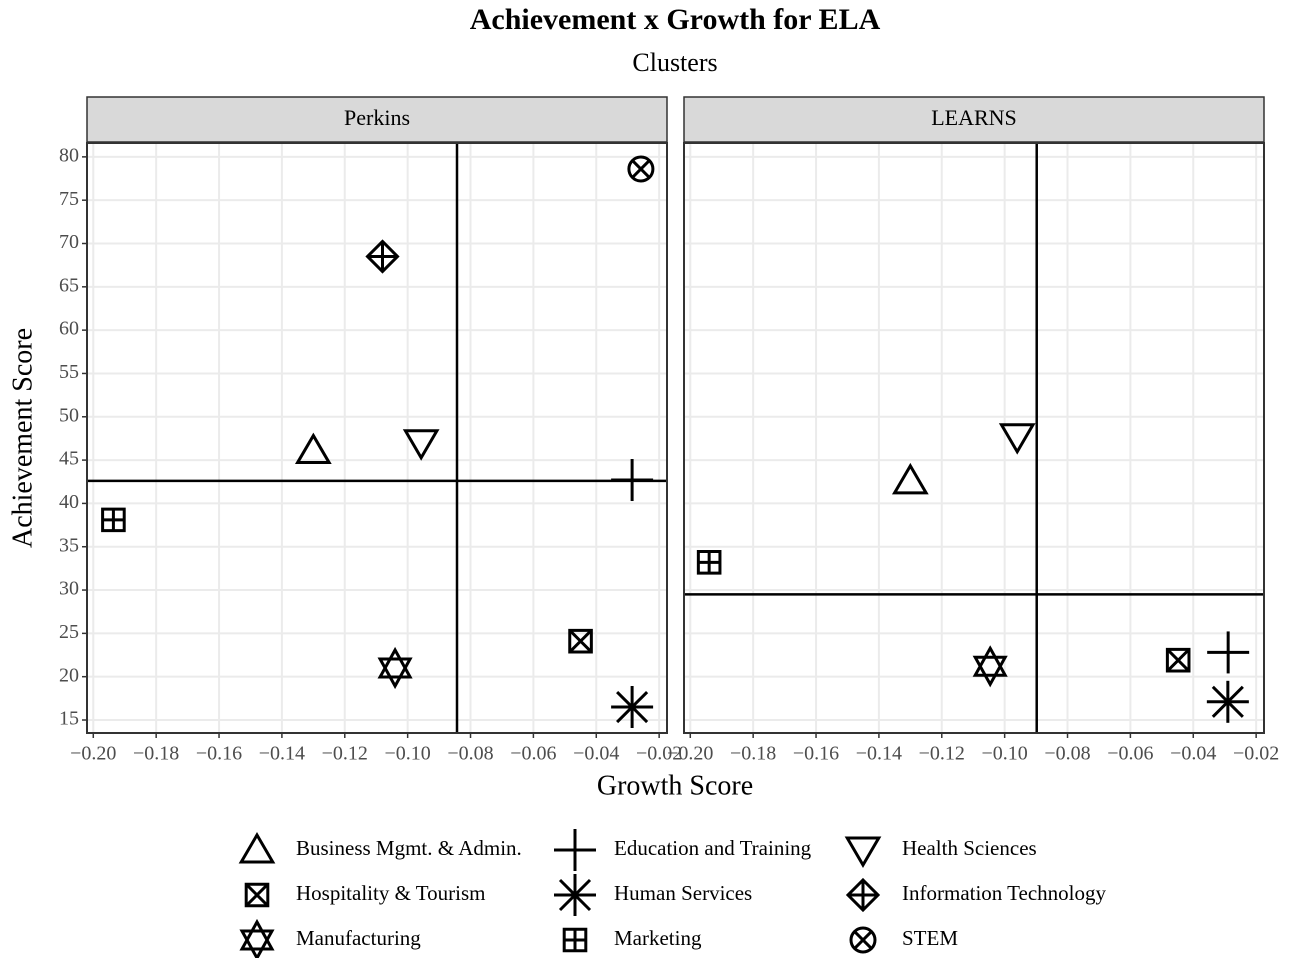 This screenshot has height=958, width=1298. What do you see at coordinates (390, 893) in the screenshot?
I see `legend-label: Hospitality & Tourism` at bounding box center [390, 893].